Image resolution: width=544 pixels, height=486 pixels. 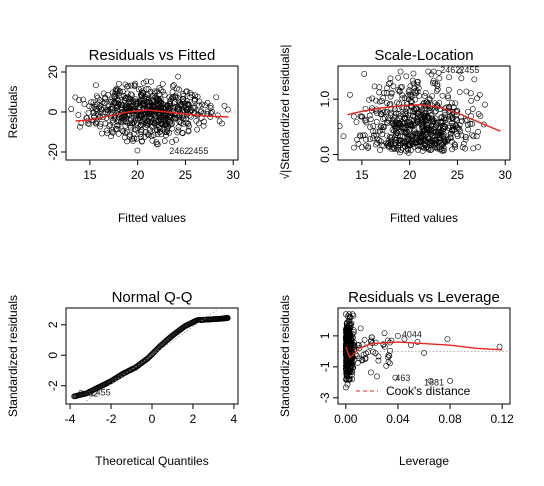 What do you see at coordinates (423, 55) in the screenshot?
I see `chart-title: Scale-Location` at bounding box center [423, 55].